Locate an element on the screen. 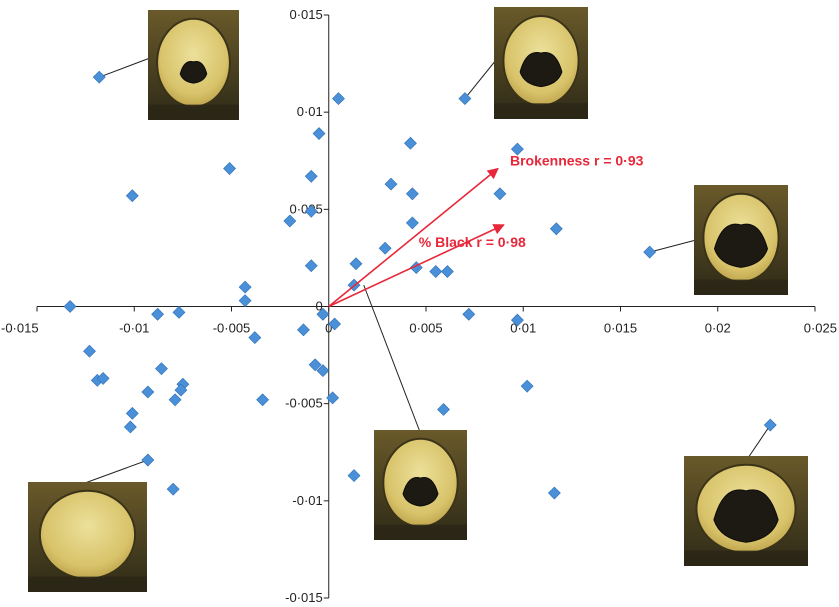  inset-photo-top-left is located at coordinates (193, 65).